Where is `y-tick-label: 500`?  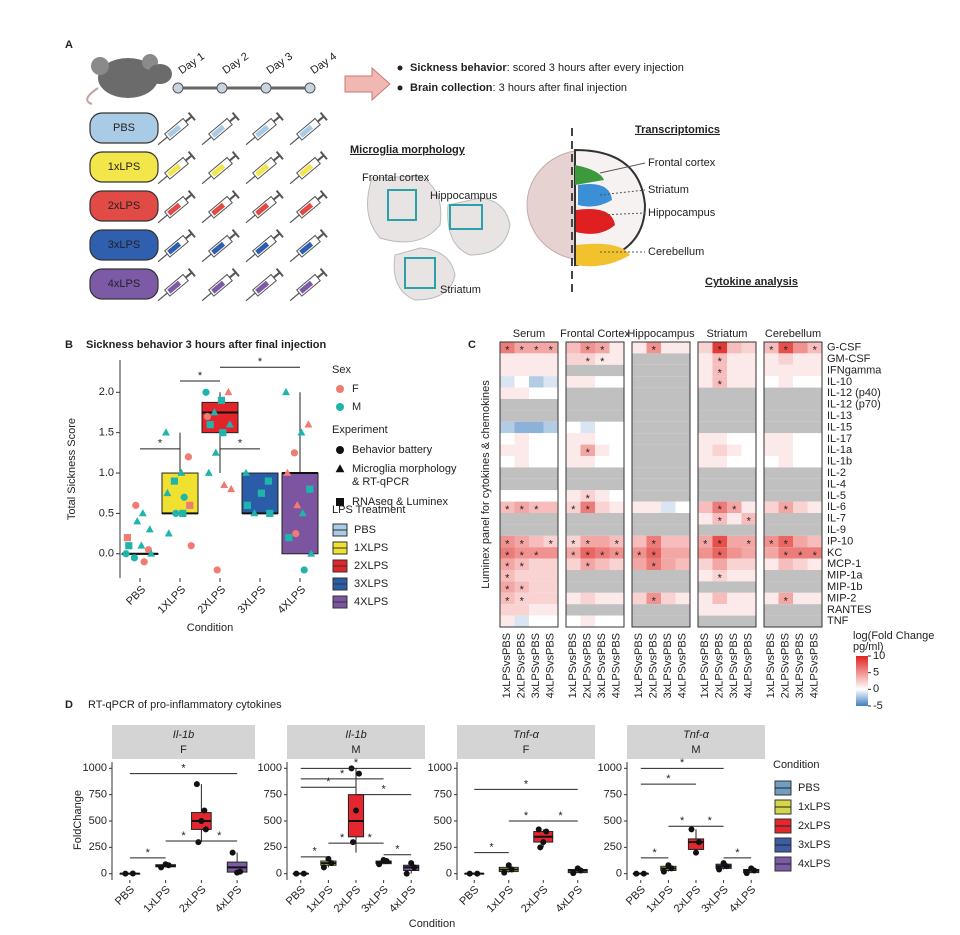
y-tick-label: 500 is located at coordinates (98, 821).